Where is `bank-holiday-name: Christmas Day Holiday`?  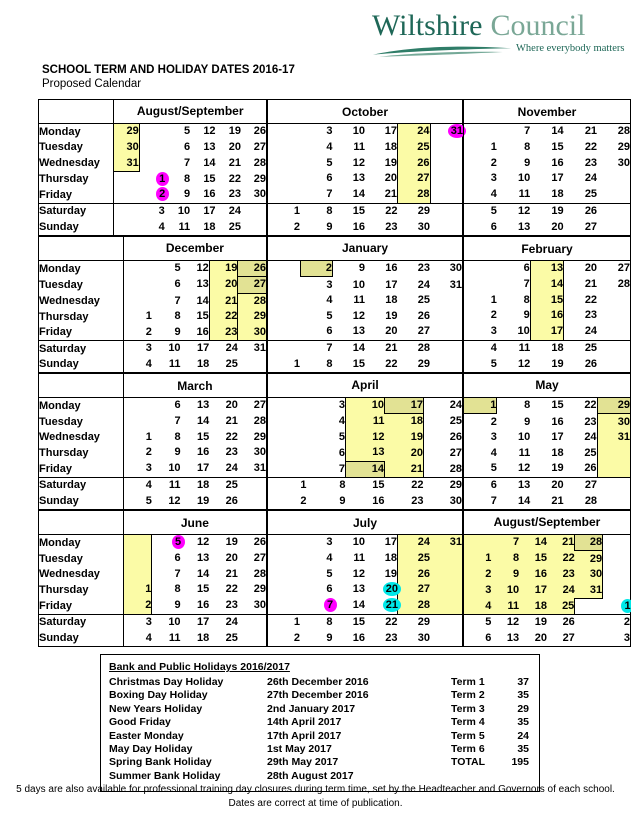
bank-holiday-name: Christmas Day Holiday is located at coordinates (166, 682).